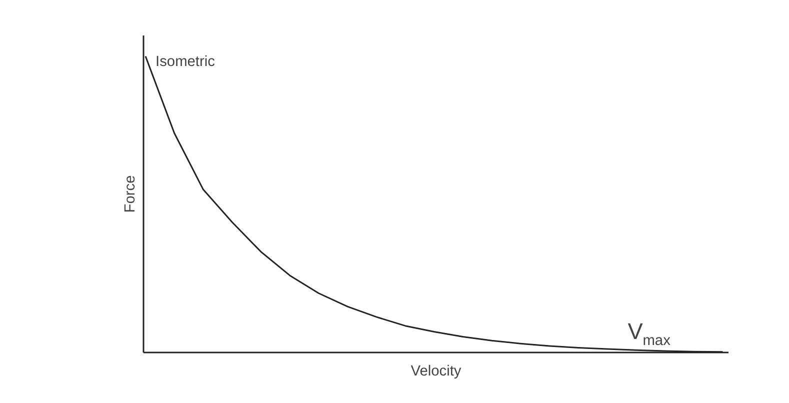 This screenshot has height=403, width=789. What do you see at coordinates (185, 62) in the screenshot?
I see `annotation: Isometric` at bounding box center [185, 62].